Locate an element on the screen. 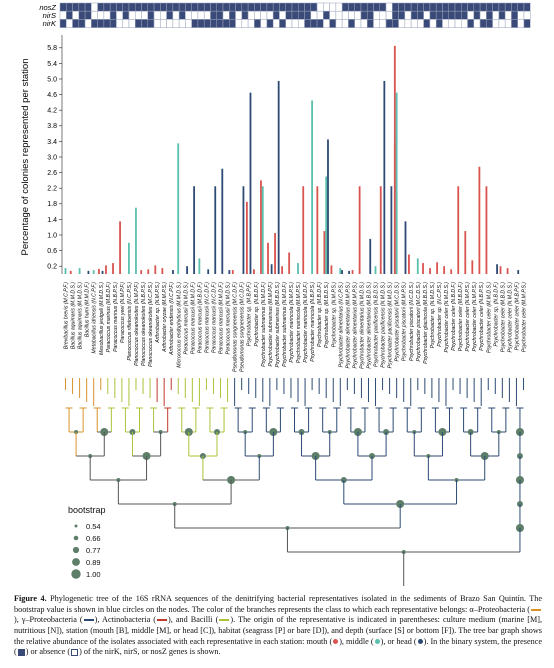 The image size is (554, 668). isolate-label: Psychrobacter pacificensis (M.M.D.S.) is located at coordinates (391, 325).